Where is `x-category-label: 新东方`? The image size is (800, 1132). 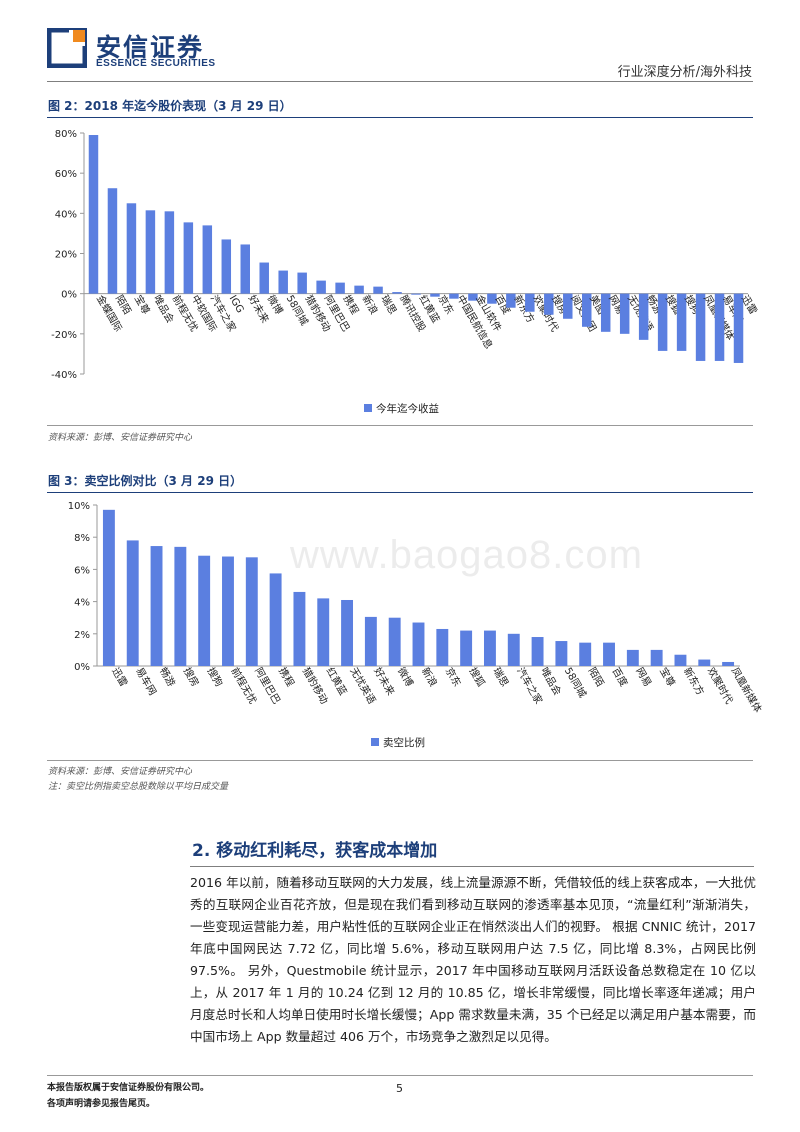 x-category-label: 新东方 is located at coordinates (694, 681).